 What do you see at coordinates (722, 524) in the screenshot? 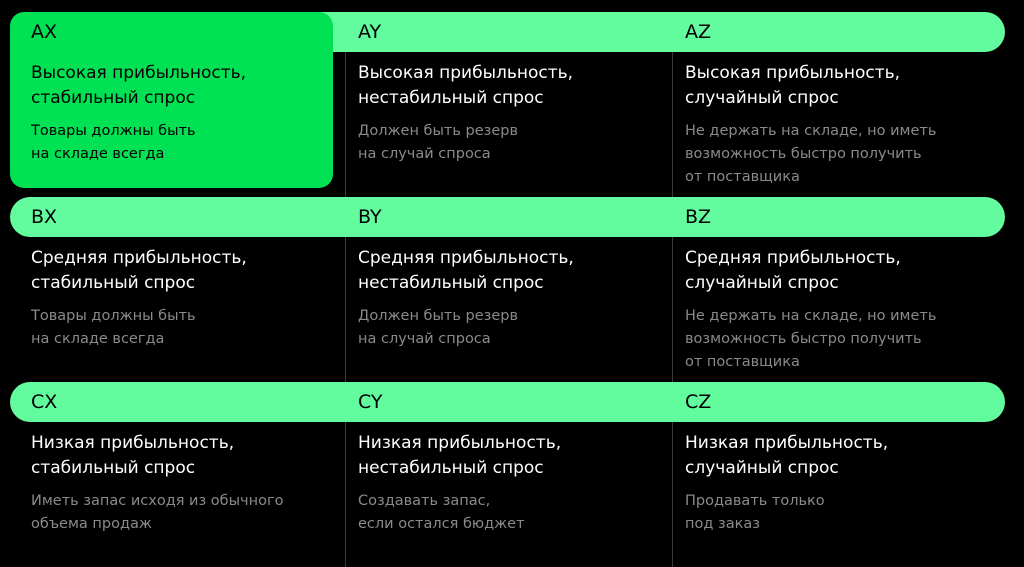
I see `cell-note: под заказ` at bounding box center [722, 524].